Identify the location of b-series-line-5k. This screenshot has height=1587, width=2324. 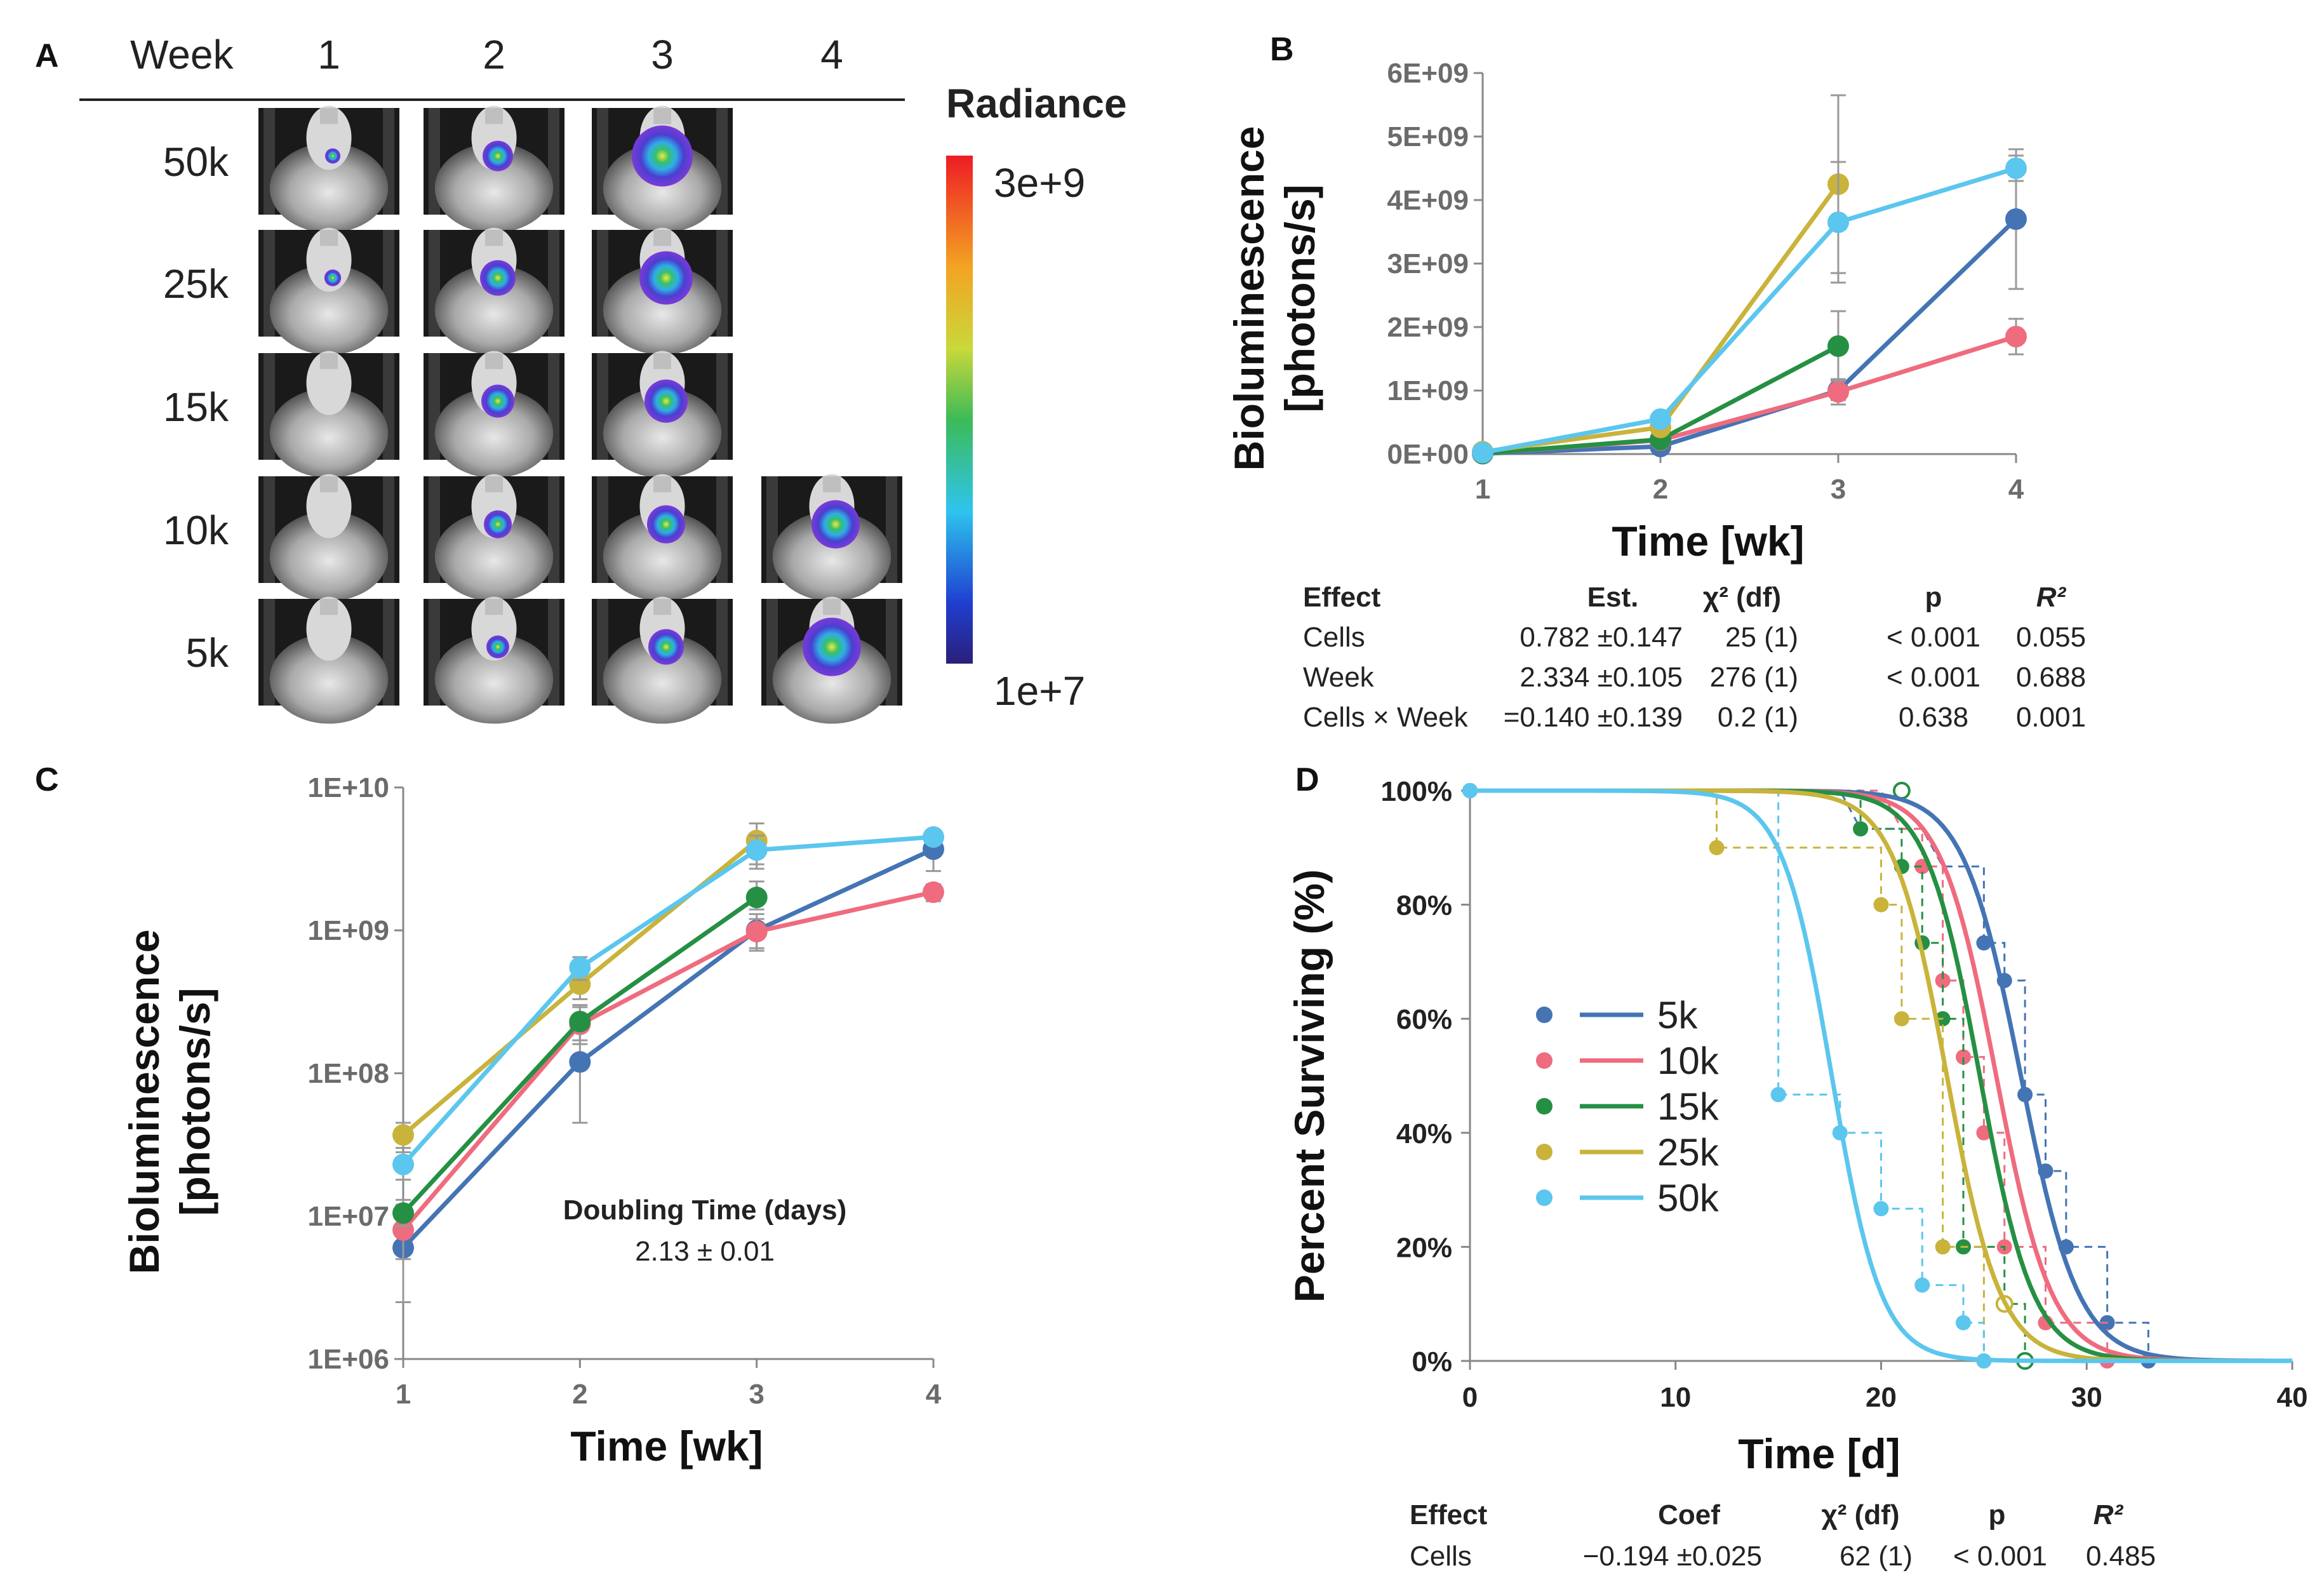
(1750, 336).